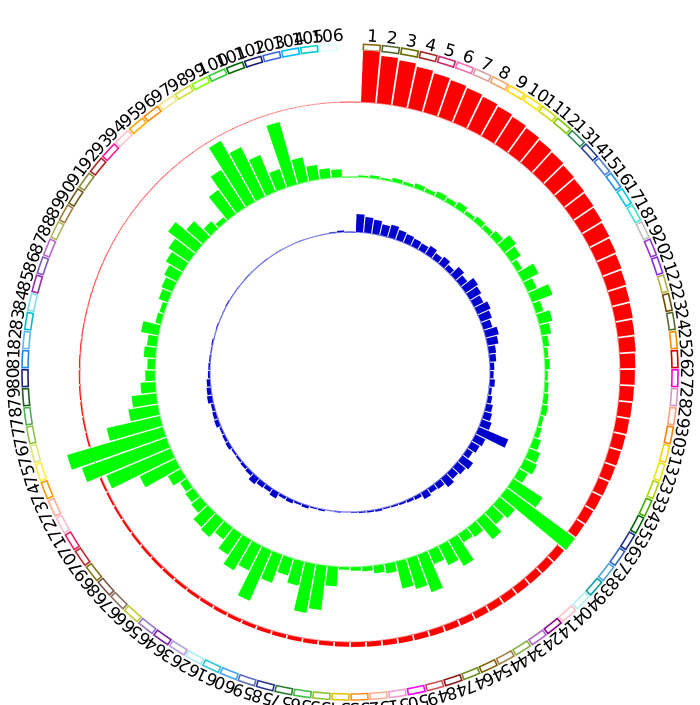  Describe the element at coordinates (14, 378) in the screenshot. I see `segment-label-80: 80` at that location.